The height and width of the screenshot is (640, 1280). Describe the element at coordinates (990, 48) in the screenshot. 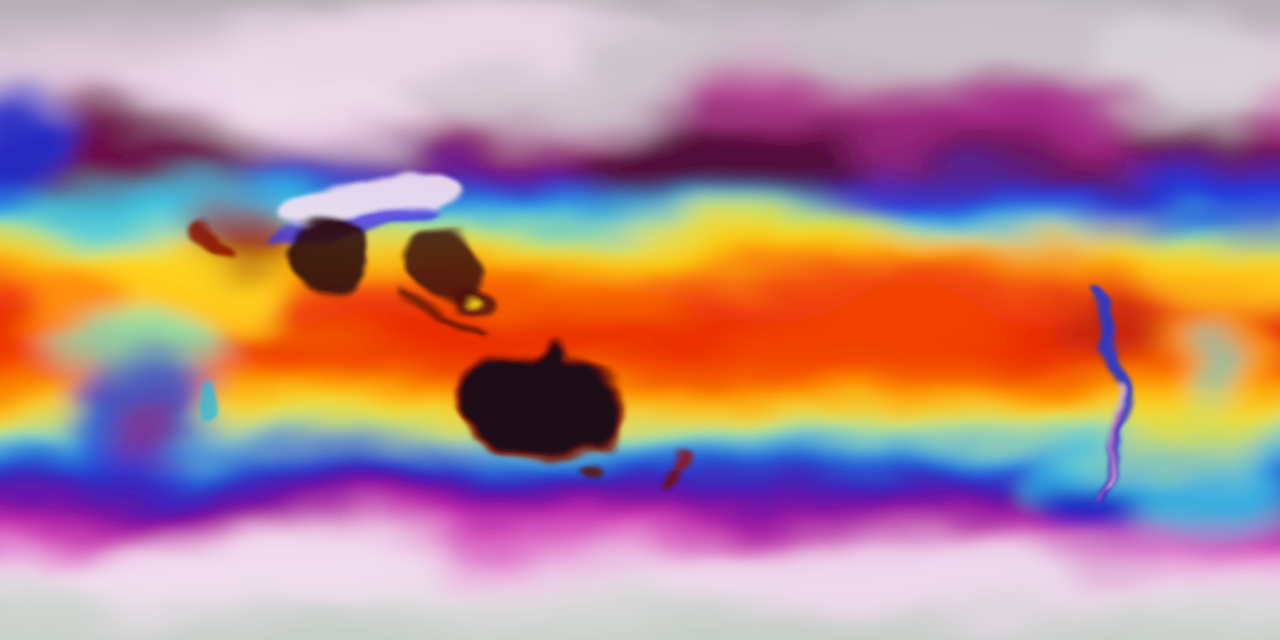

I see `map-feature-namerica-arctic-gray` at that location.